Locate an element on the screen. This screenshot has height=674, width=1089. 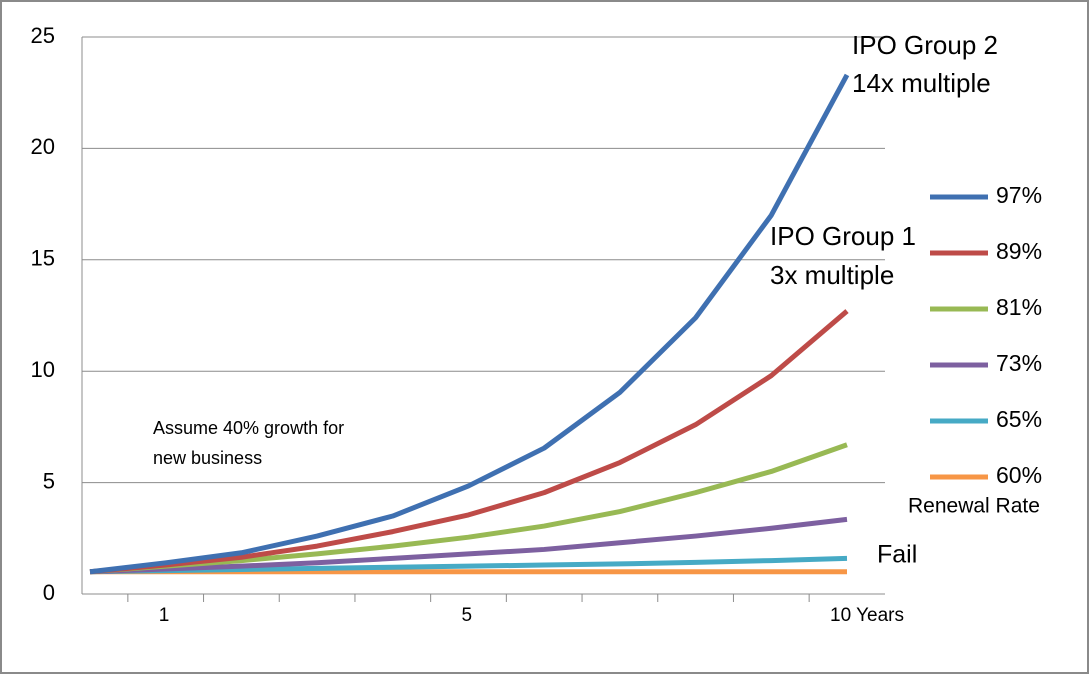
y-tick-label: 25 is located at coordinates (43, 35).